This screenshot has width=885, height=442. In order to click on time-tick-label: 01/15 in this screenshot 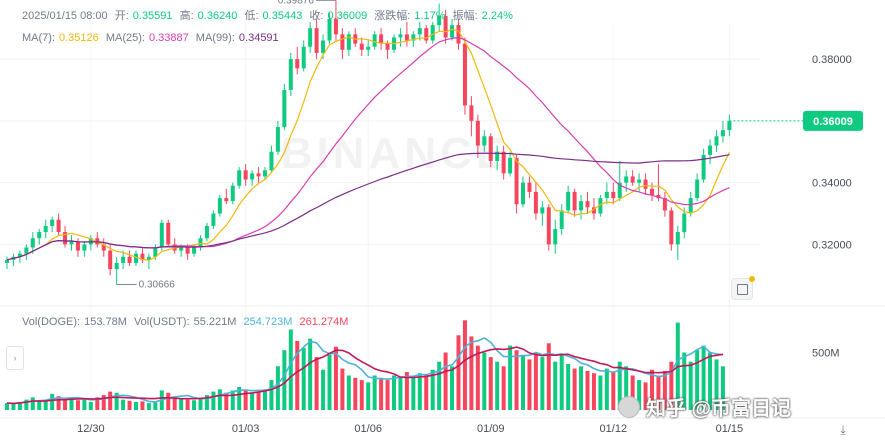, I will do `click(730, 429)`.